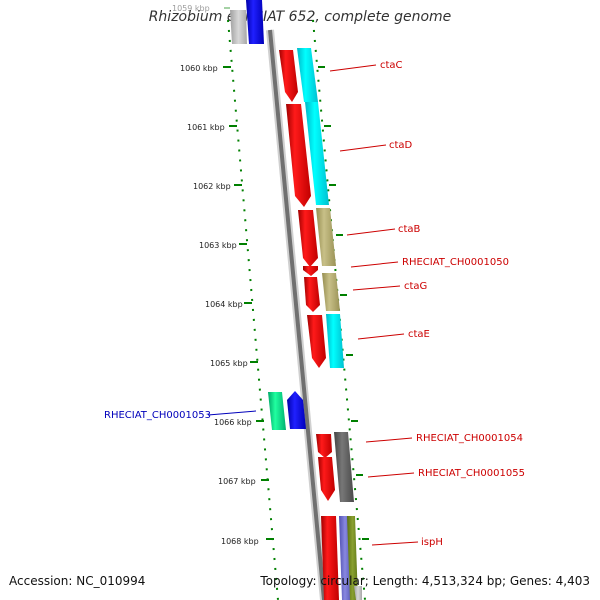 Image resolution: width=600 pixels, height=600 pixels. Describe the element at coordinates (77, 581) in the screenshot. I see `accession-label: Accession: NC_010994` at that location.